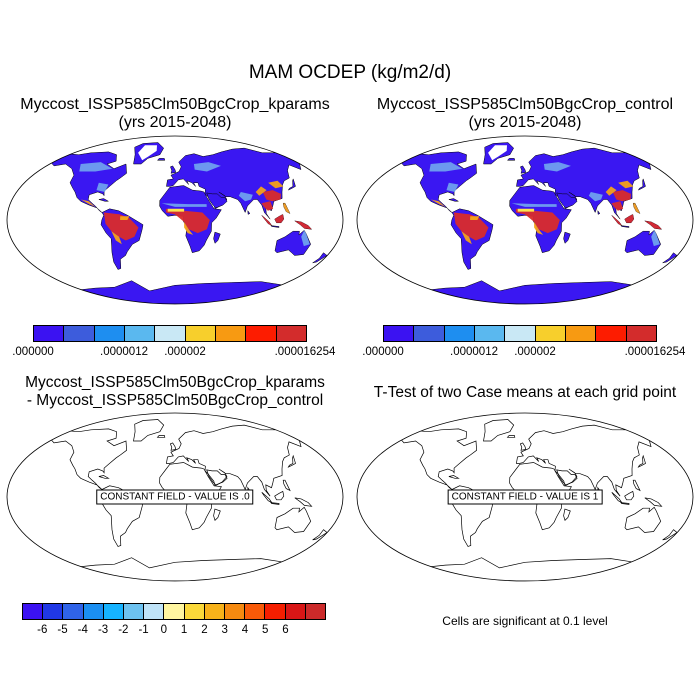  What do you see at coordinates (185, 352) in the screenshot?
I see `panel1-cbar-label-2: .000002` at bounding box center [185, 352].